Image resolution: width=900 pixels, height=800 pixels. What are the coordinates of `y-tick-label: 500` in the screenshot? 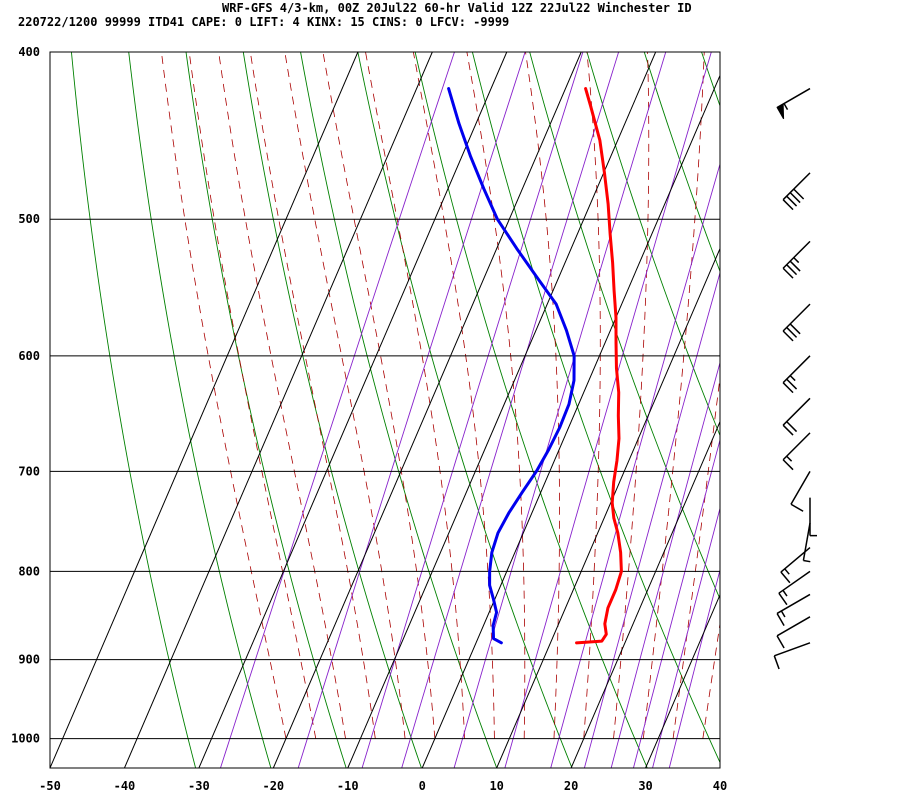 It's located at (29, 219).